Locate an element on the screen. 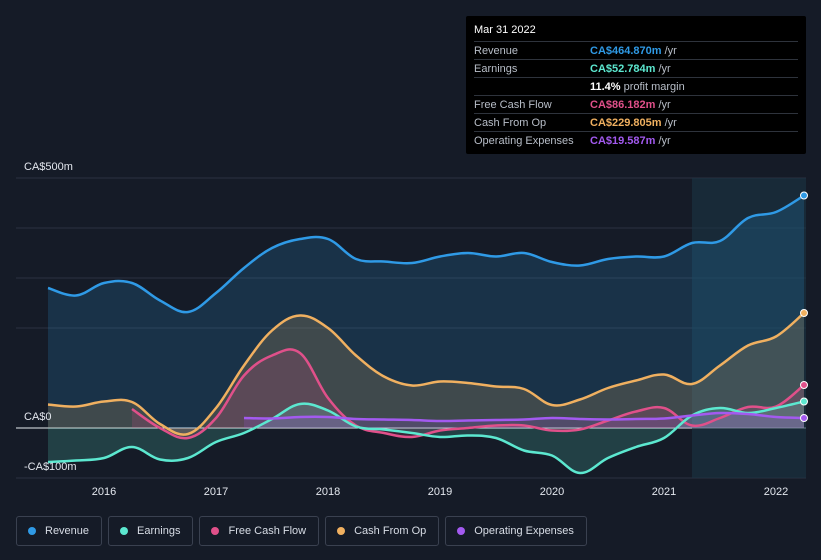 This screenshot has height=560, width=821. tooltip-row: Earnings CA$52.784m/yr is located at coordinates (636, 68).